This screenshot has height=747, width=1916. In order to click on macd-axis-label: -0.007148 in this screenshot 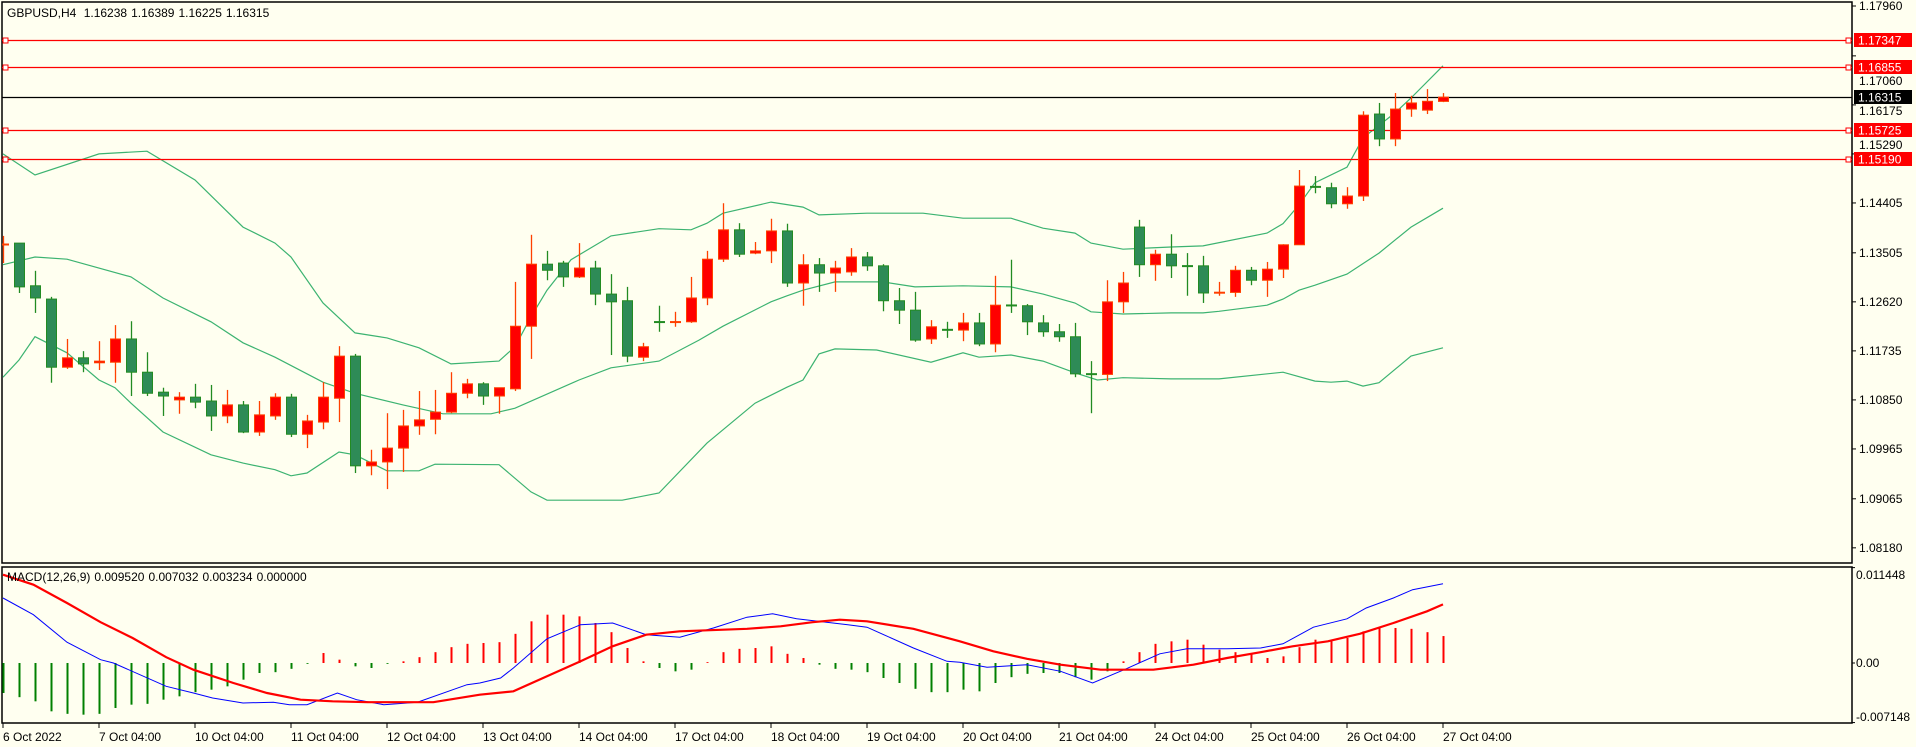, I will do `click(1883, 717)`.